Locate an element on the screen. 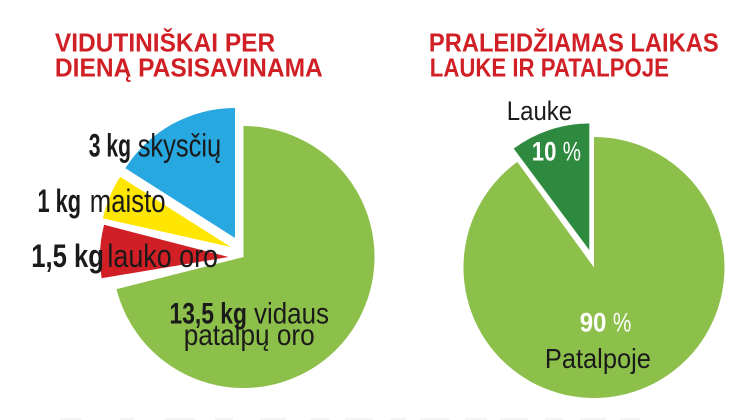 The image size is (756, 420). svg-text: LAUKE IR PATALPOJE is located at coordinates (549, 68).